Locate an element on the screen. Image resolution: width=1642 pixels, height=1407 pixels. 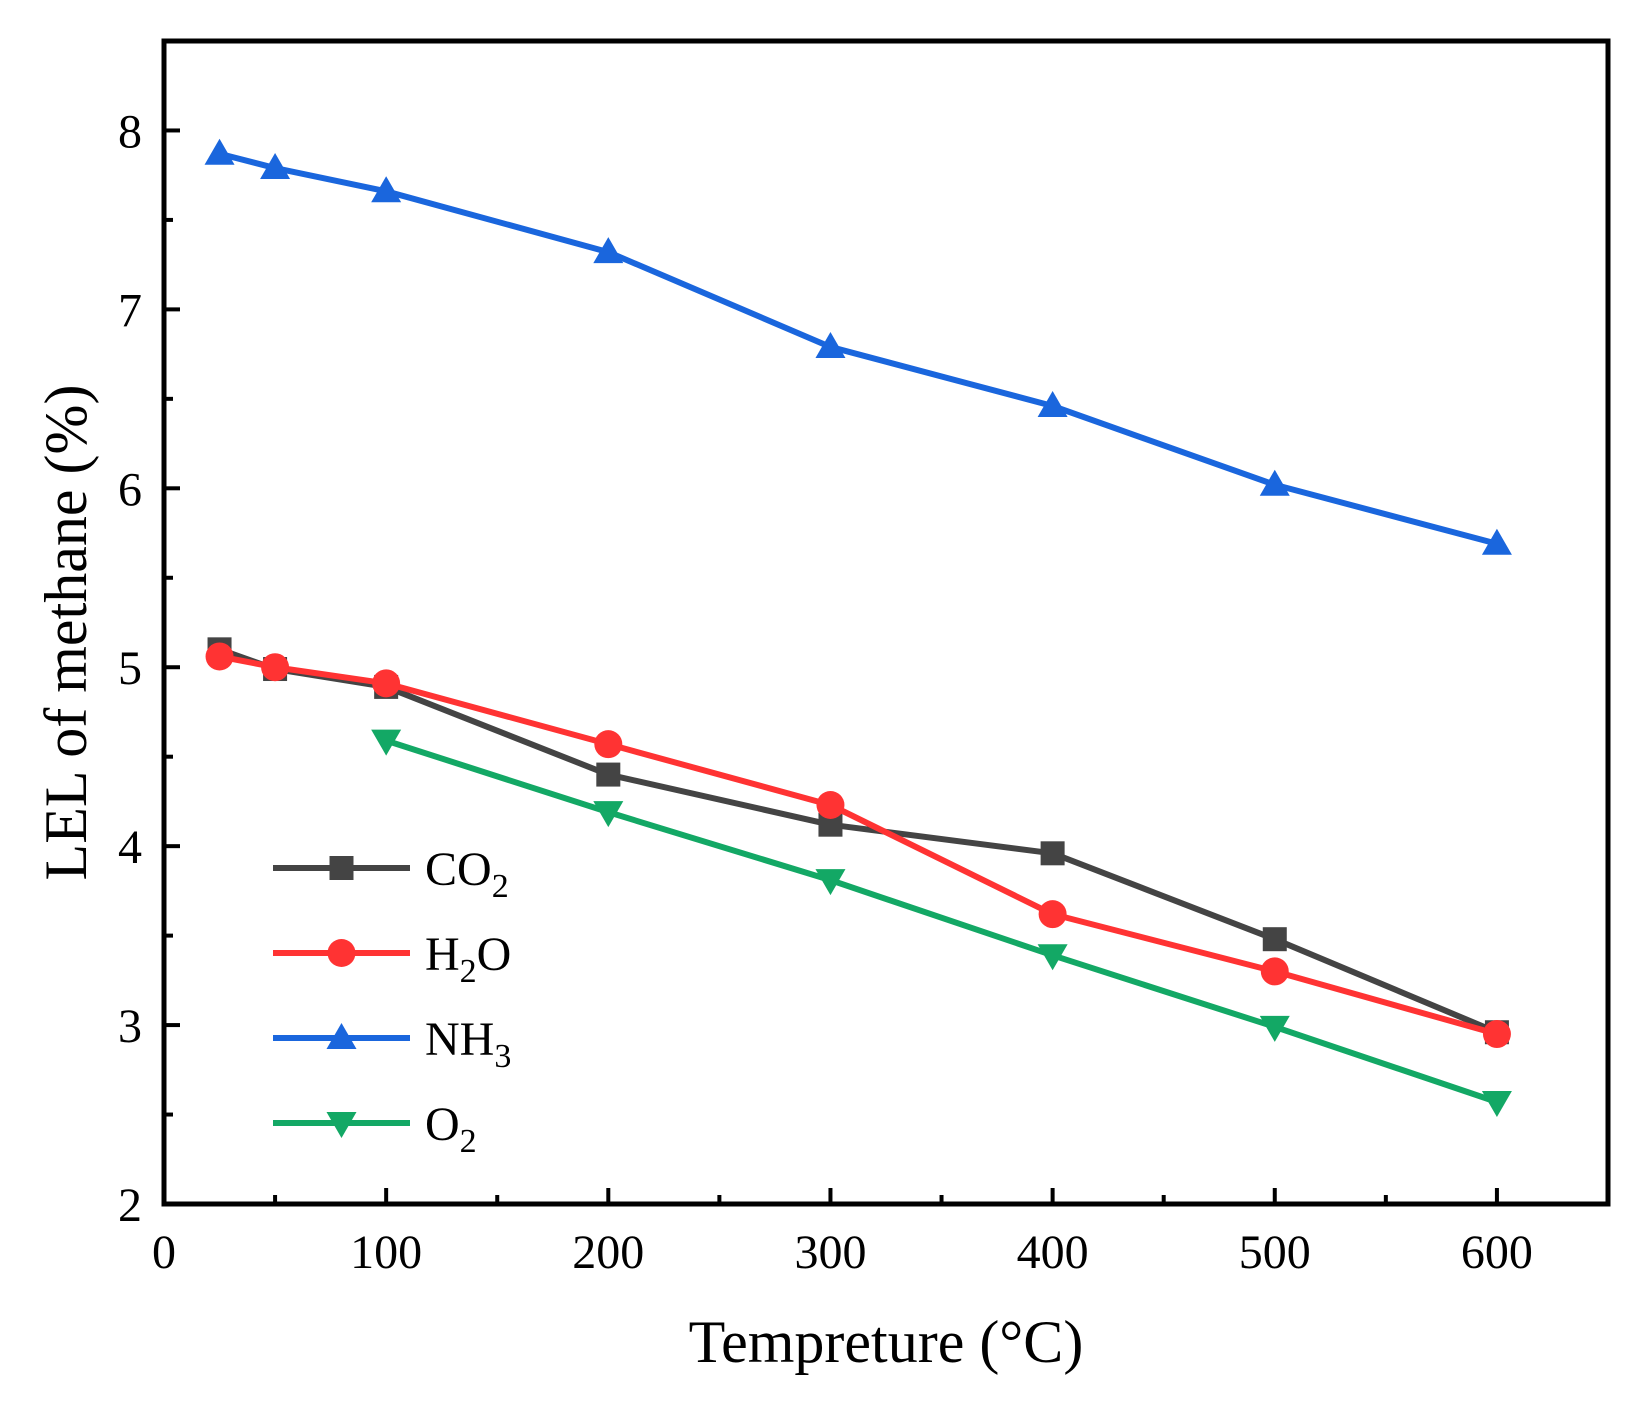
legend-item-o2: O2 is located at coordinates (375, 1129).